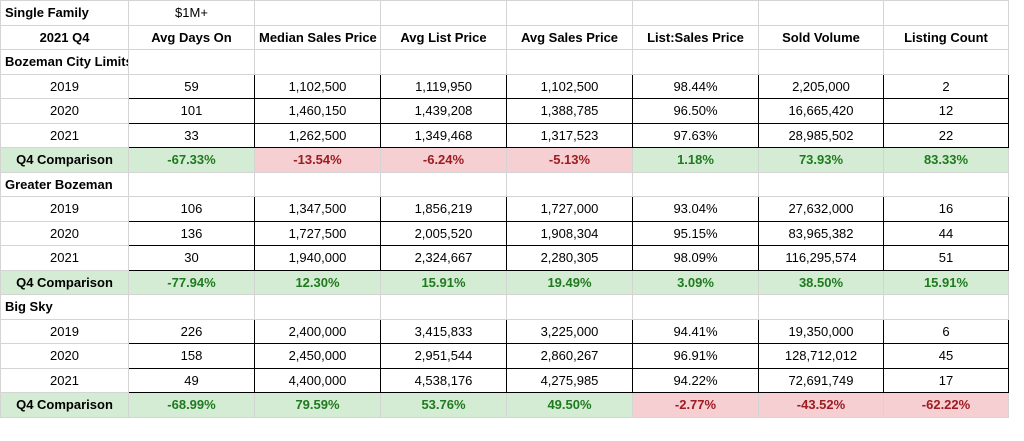 The width and height of the screenshot is (1024, 441). I want to click on negative-change-cell: -5.13%, so click(569, 160).